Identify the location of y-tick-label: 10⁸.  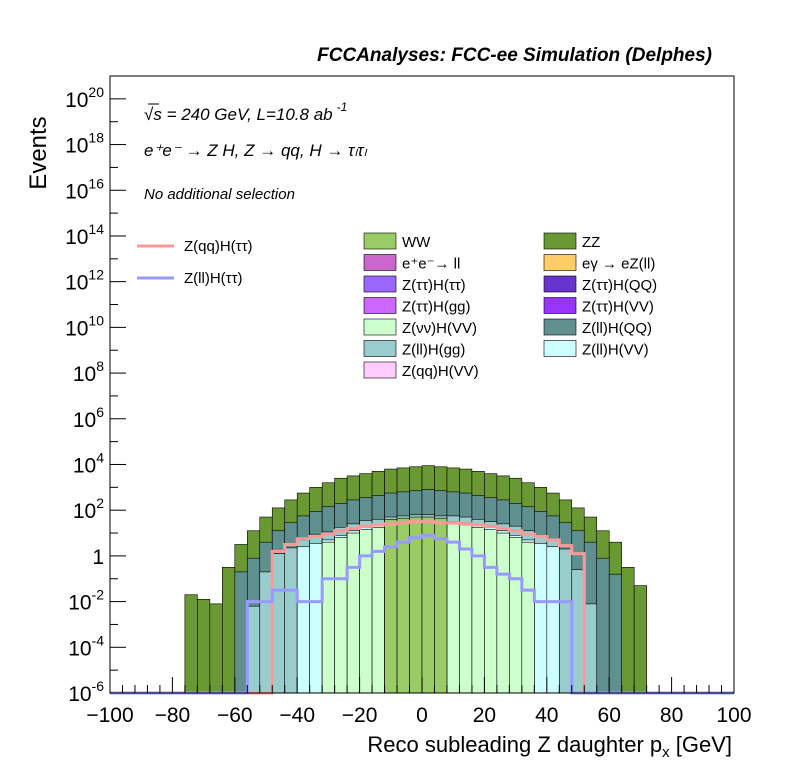
(88, 372).